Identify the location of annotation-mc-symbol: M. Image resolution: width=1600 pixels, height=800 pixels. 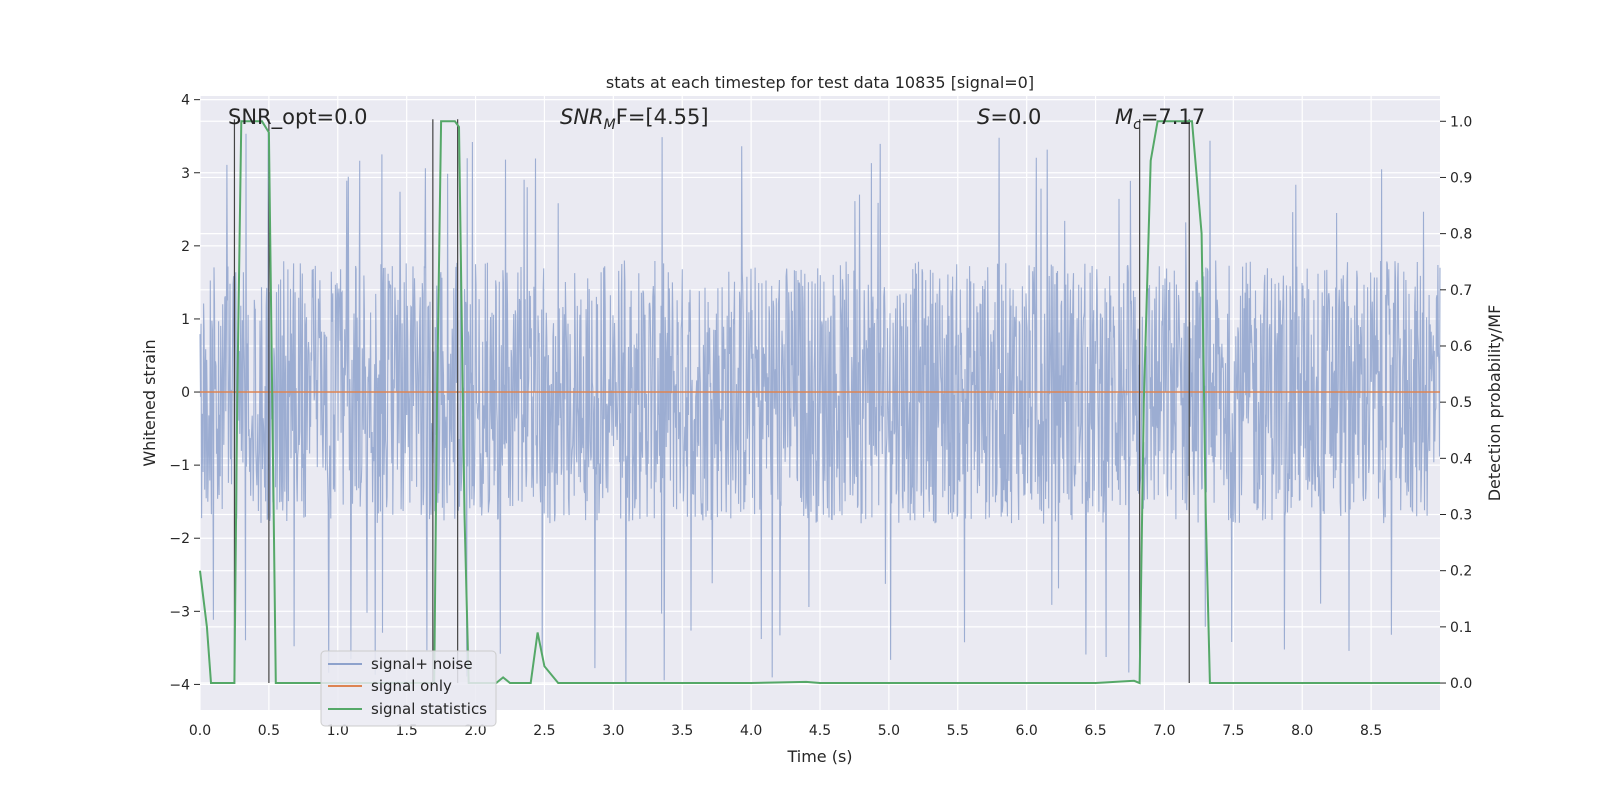
(1124, 117).